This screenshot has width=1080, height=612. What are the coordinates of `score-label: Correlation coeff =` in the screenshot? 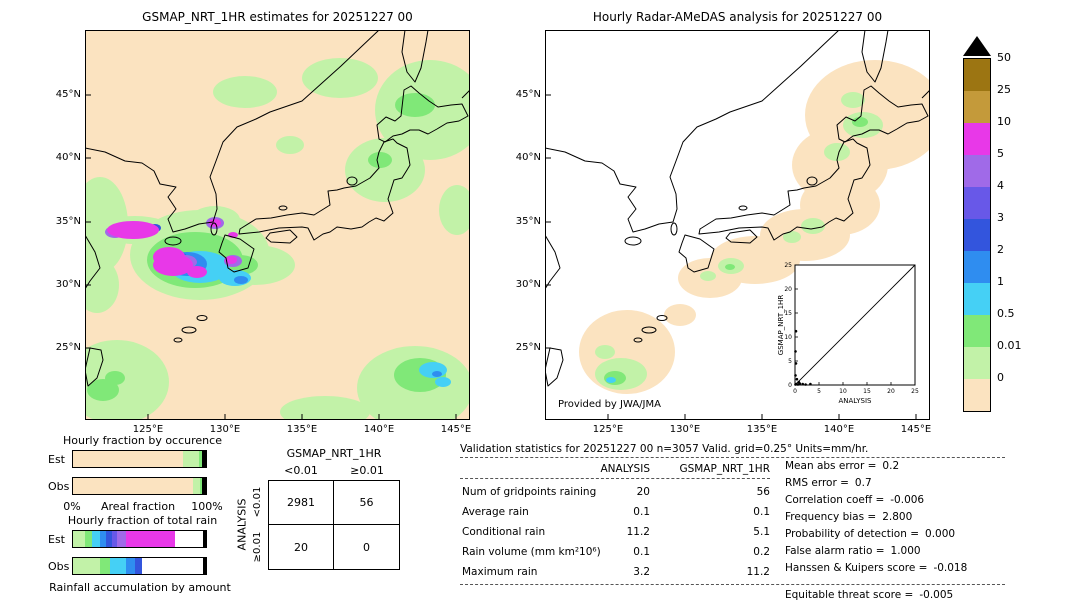 It's located at (835, 500).